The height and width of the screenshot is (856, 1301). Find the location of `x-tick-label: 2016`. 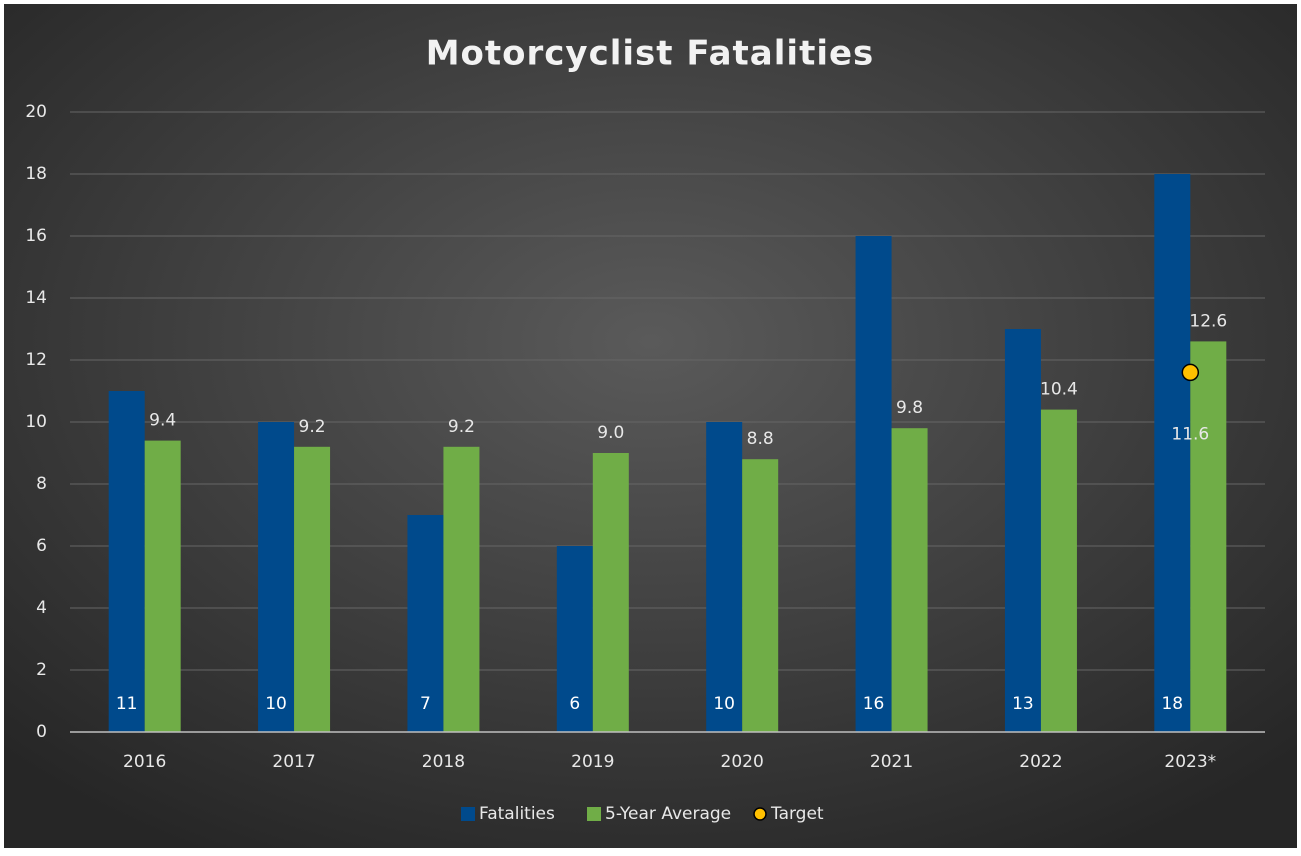

x-tick-label: 2016 is located at coordinates (144, 762).